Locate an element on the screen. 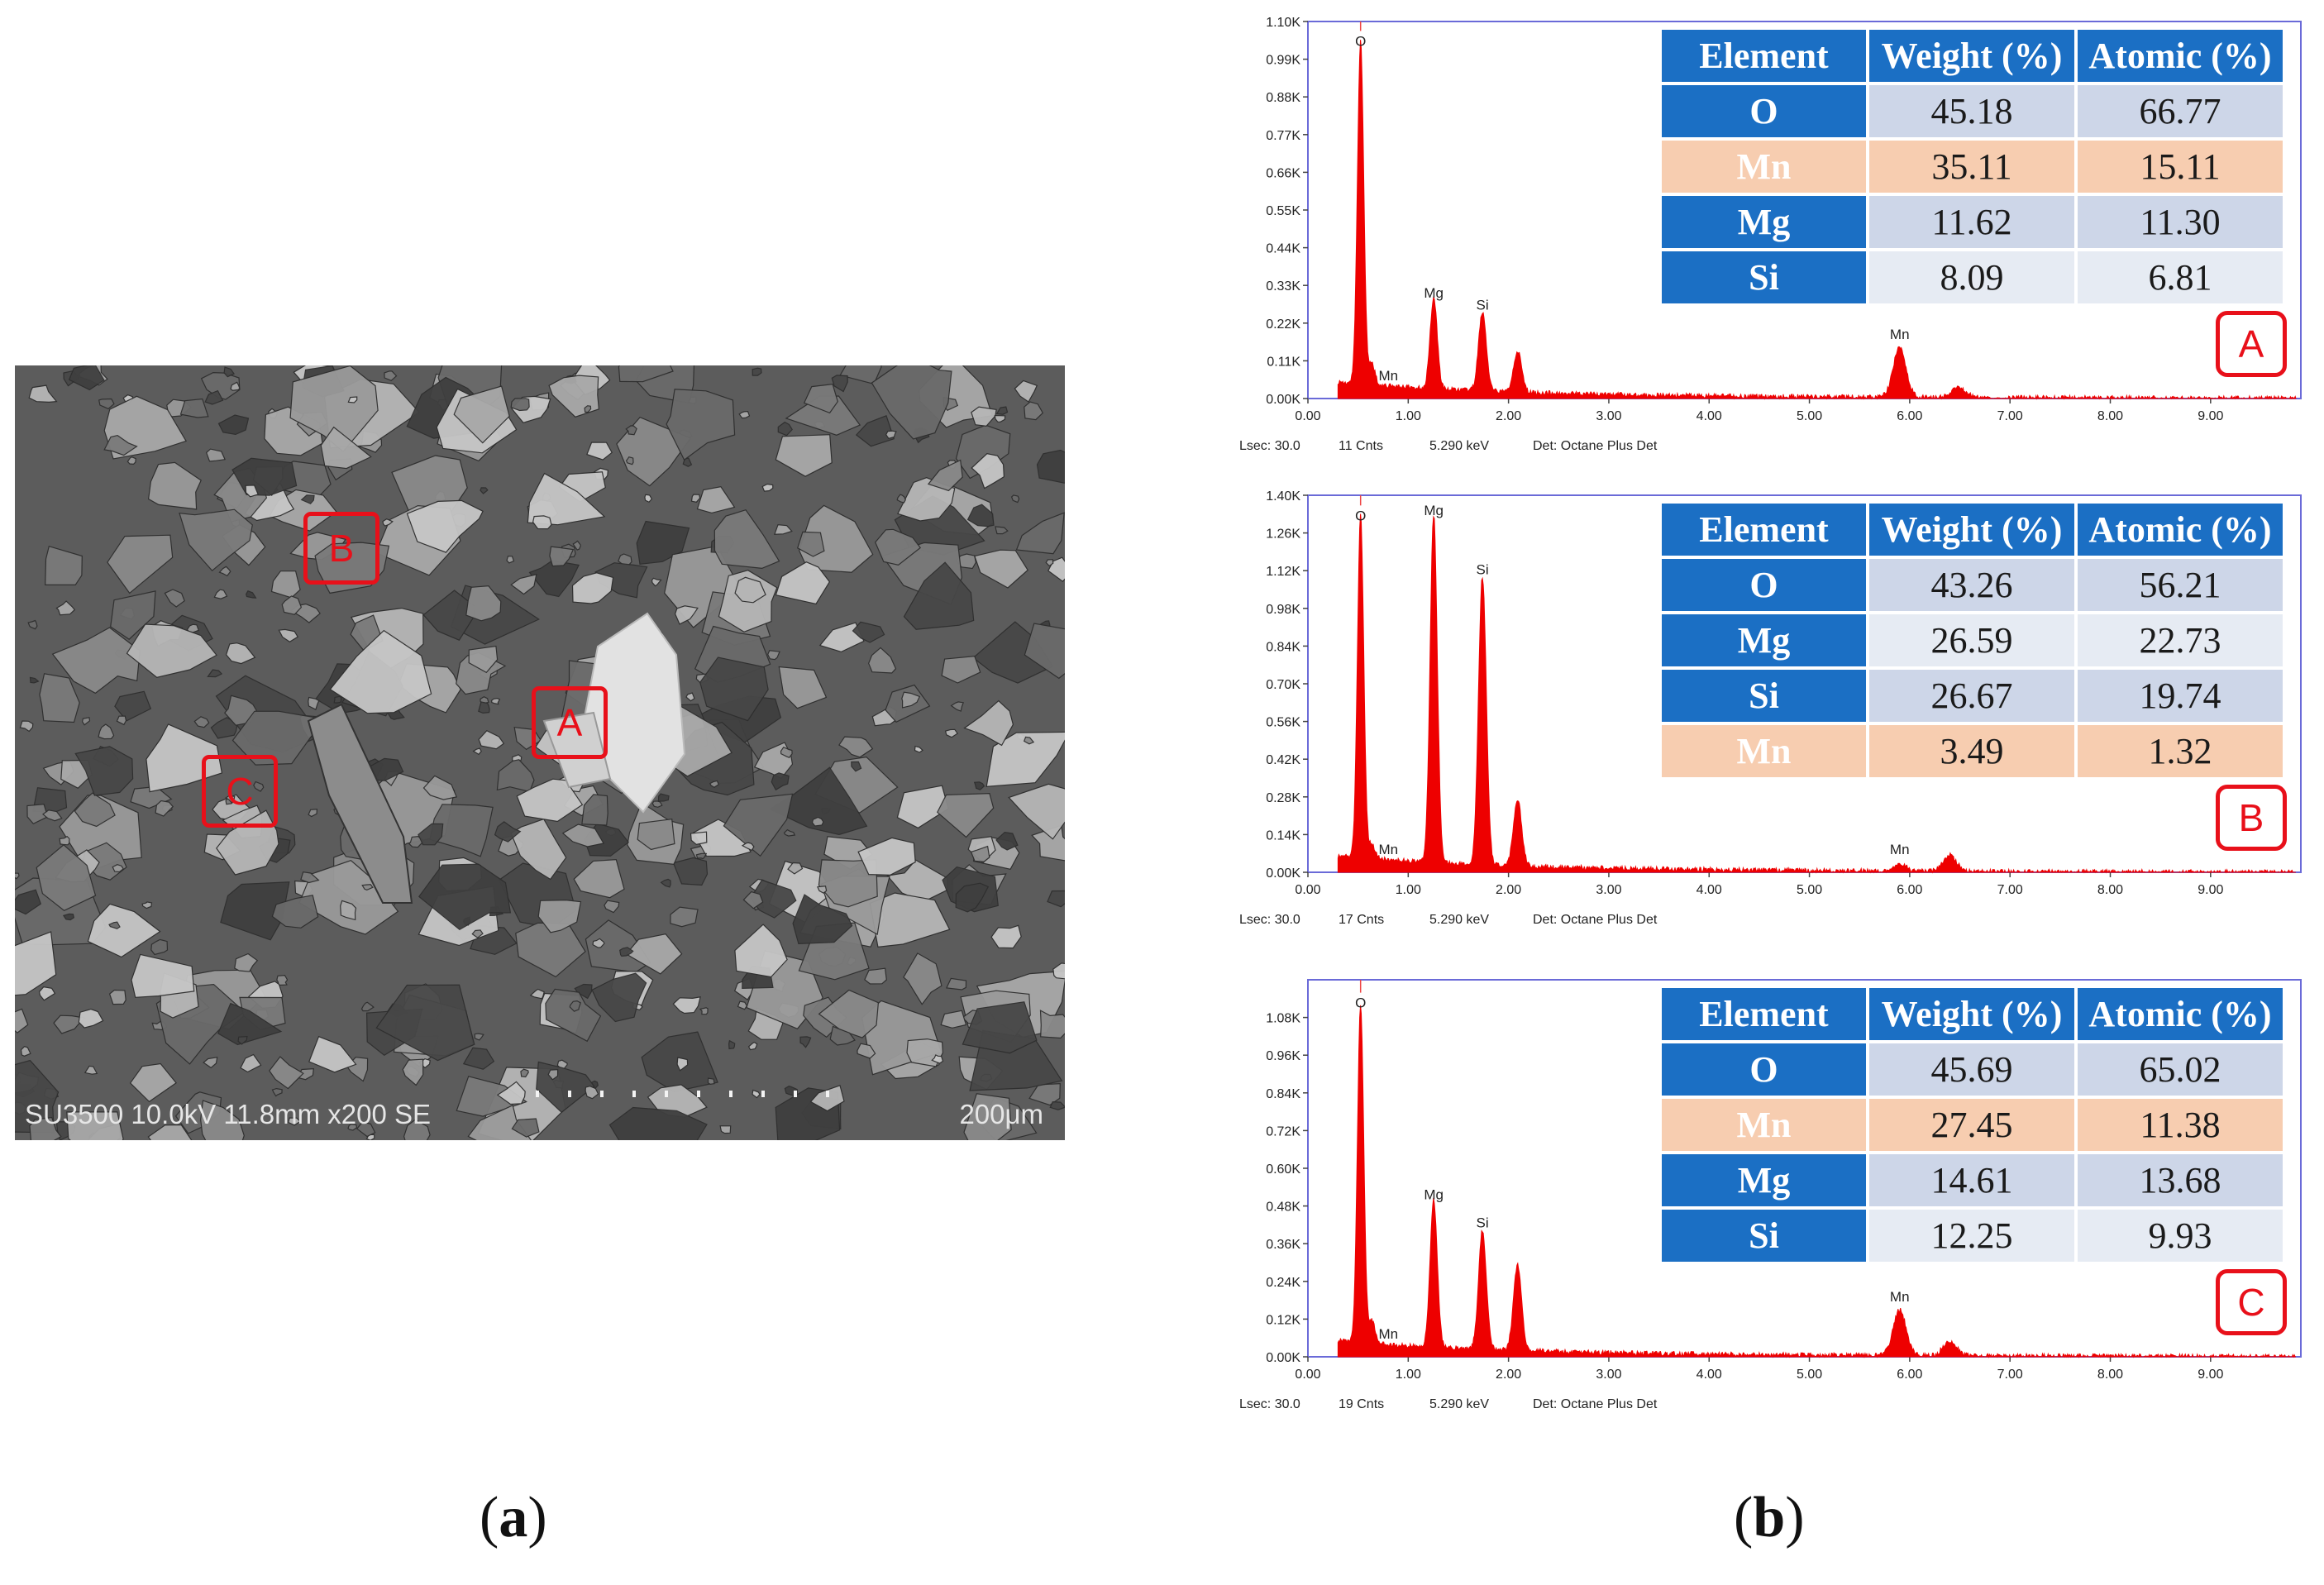  footer-text: 5.290 keV is located at coordinates (1459, 920).